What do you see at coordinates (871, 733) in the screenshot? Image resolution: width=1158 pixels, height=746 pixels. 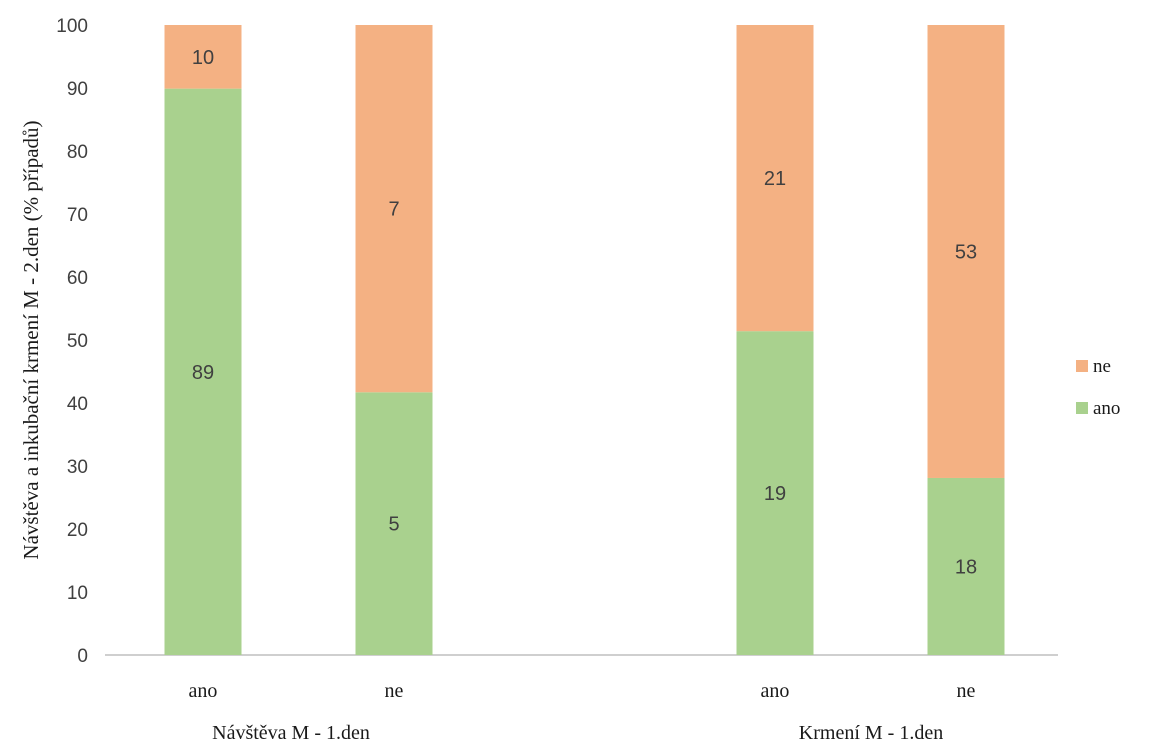 I see `group-label: Krmení M - 1.den` at bounding box center [871, 733].